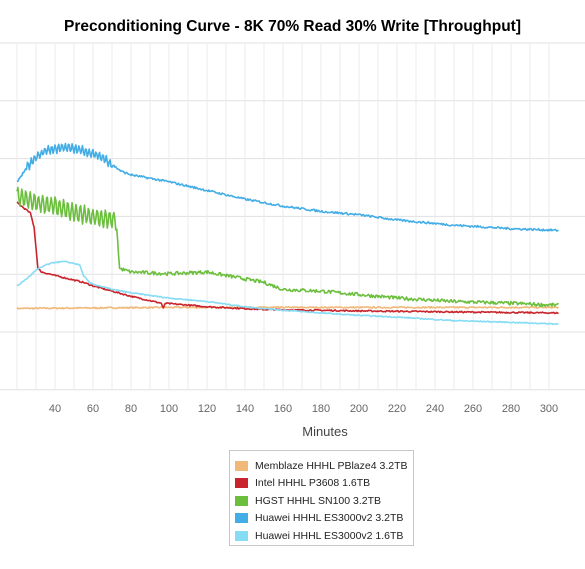 The width and height of the screenshot is (585, 569). Describe the element at coordinates (283, 409) in the screenshot. I see `x-tick-label: 160` at that location.